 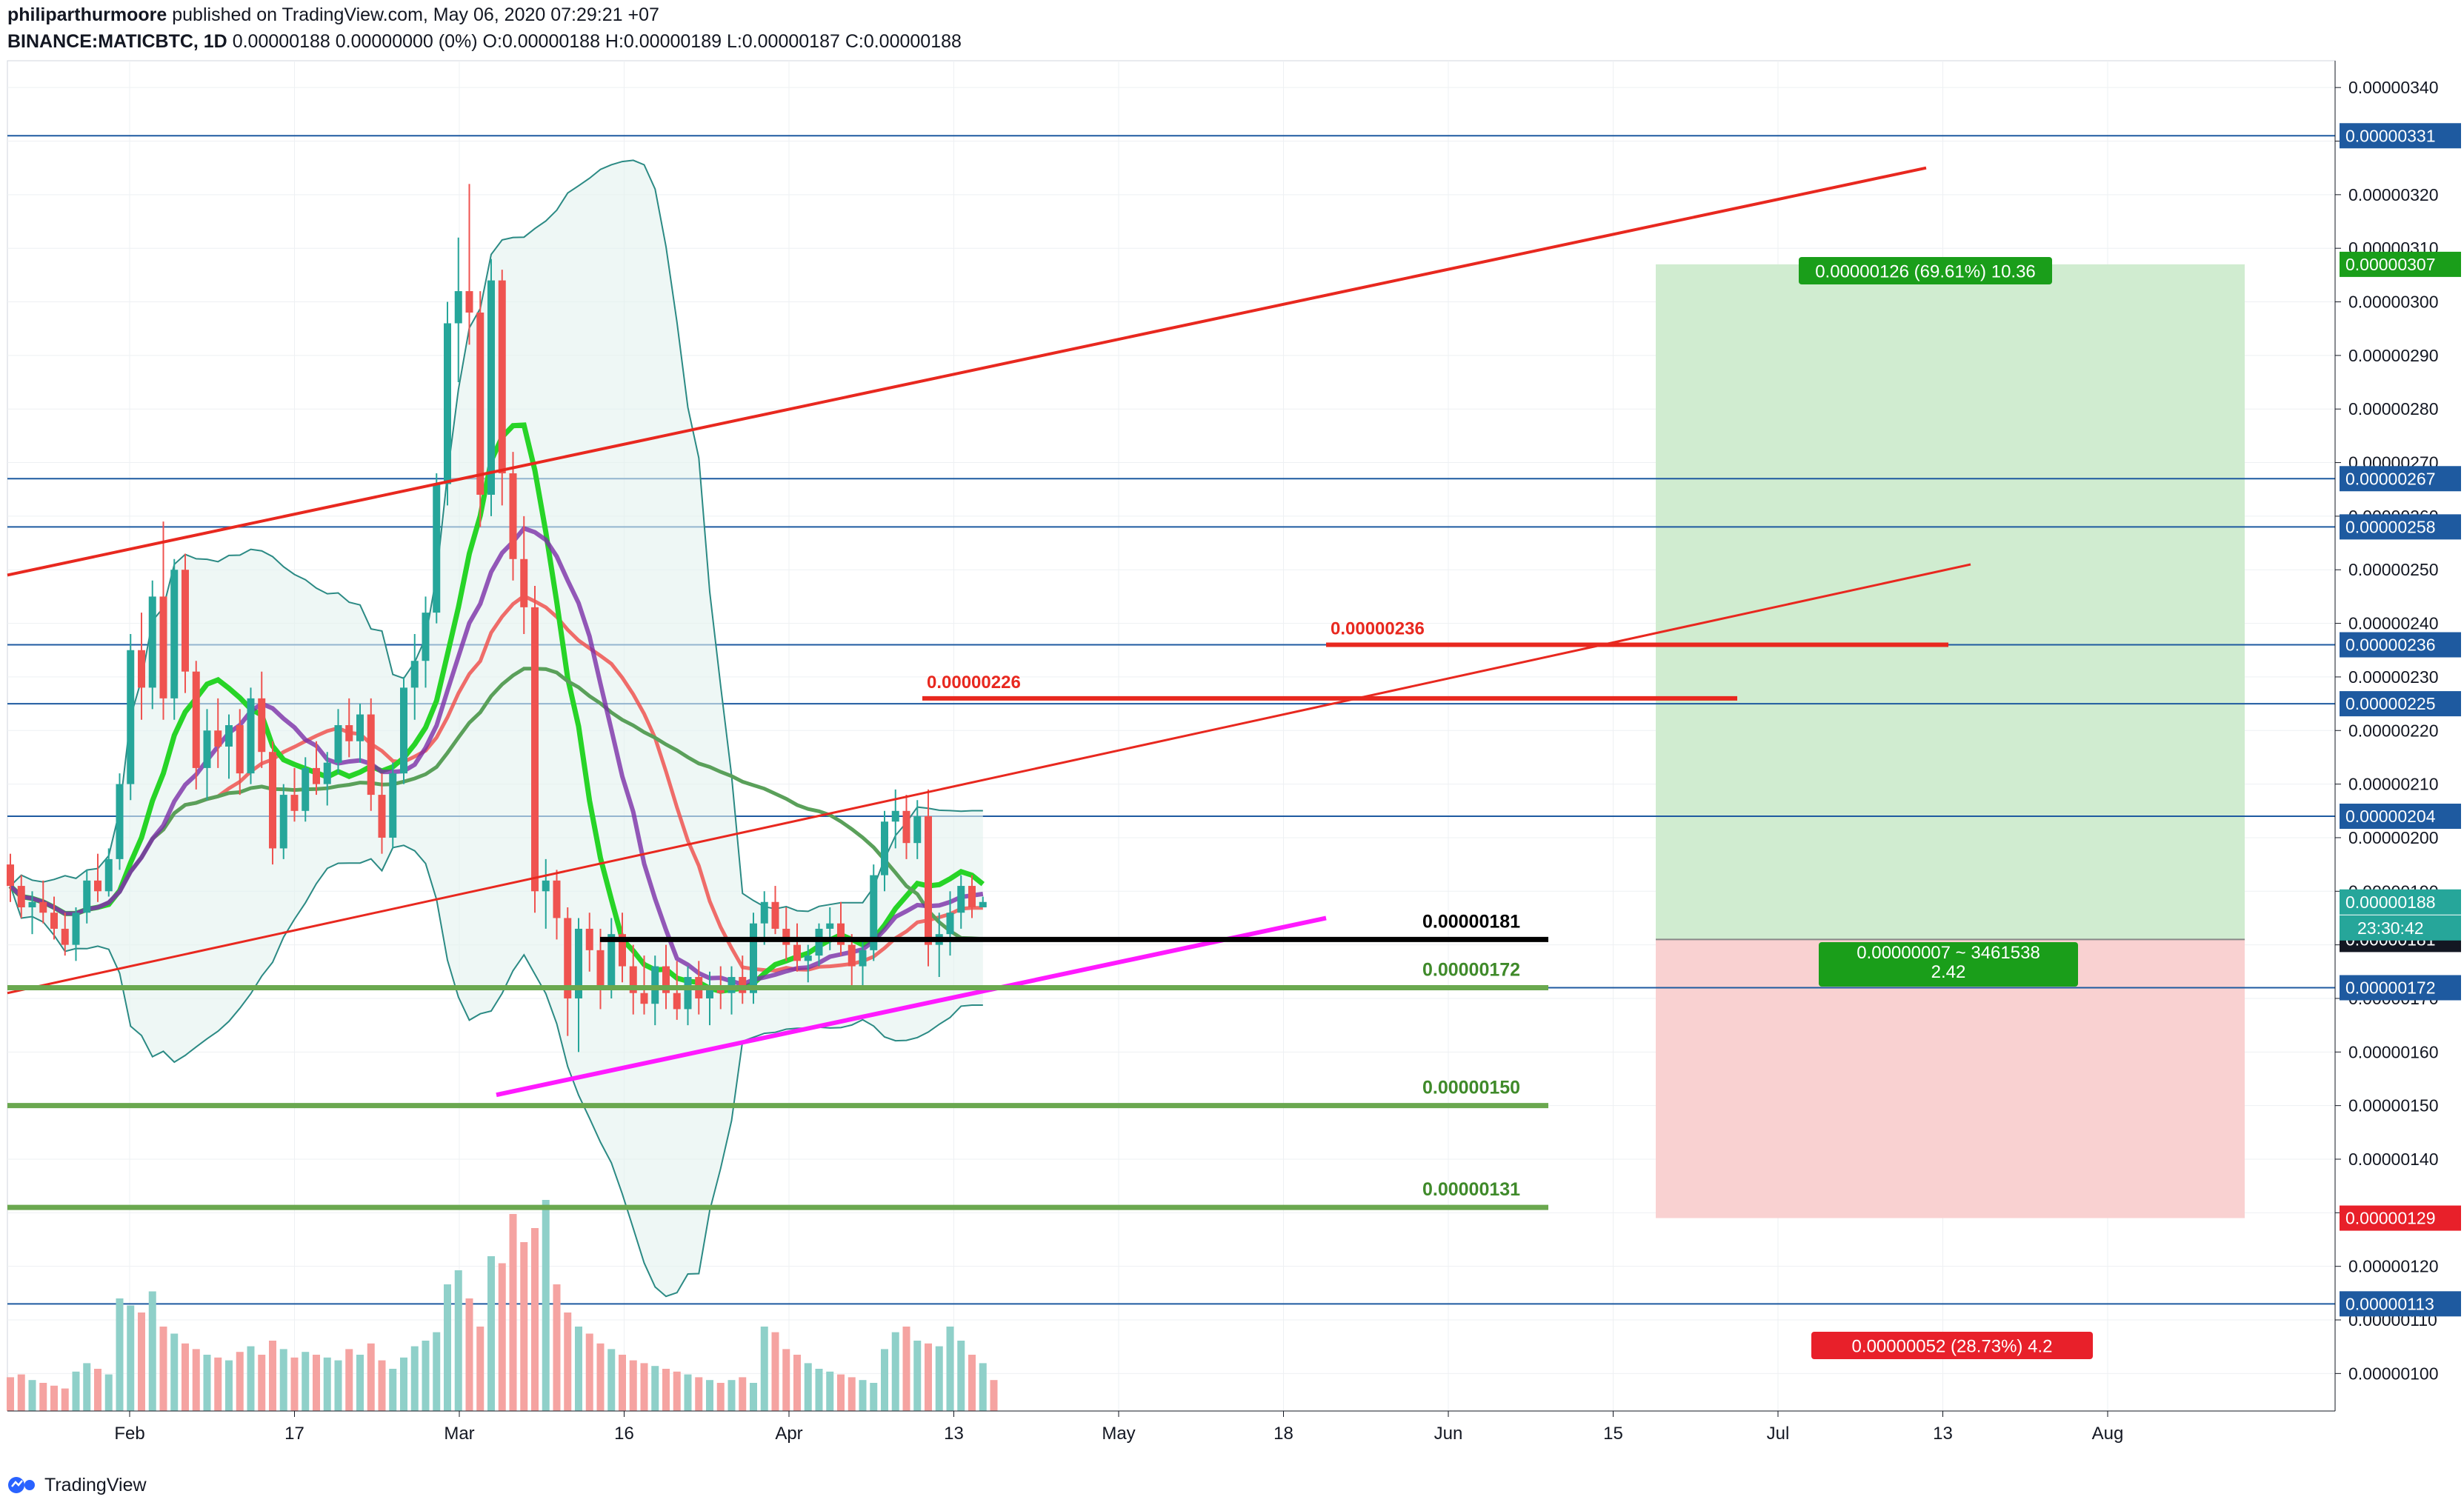 What do you see at coordinates (2401, 645) in the screenshot?
I see `price-label-badge: 0.00000236` at bounding box center [2401, 645].